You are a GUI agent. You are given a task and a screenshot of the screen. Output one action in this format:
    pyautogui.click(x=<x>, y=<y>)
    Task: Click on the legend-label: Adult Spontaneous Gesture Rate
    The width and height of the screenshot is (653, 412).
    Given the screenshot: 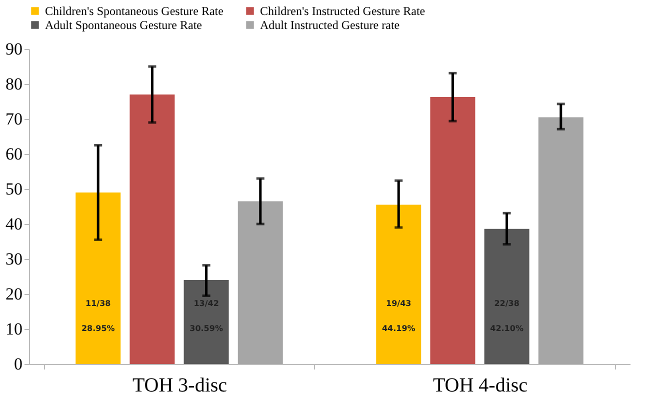 What is the action you would take?
    pyautogui.click(x=123, y=25)
    